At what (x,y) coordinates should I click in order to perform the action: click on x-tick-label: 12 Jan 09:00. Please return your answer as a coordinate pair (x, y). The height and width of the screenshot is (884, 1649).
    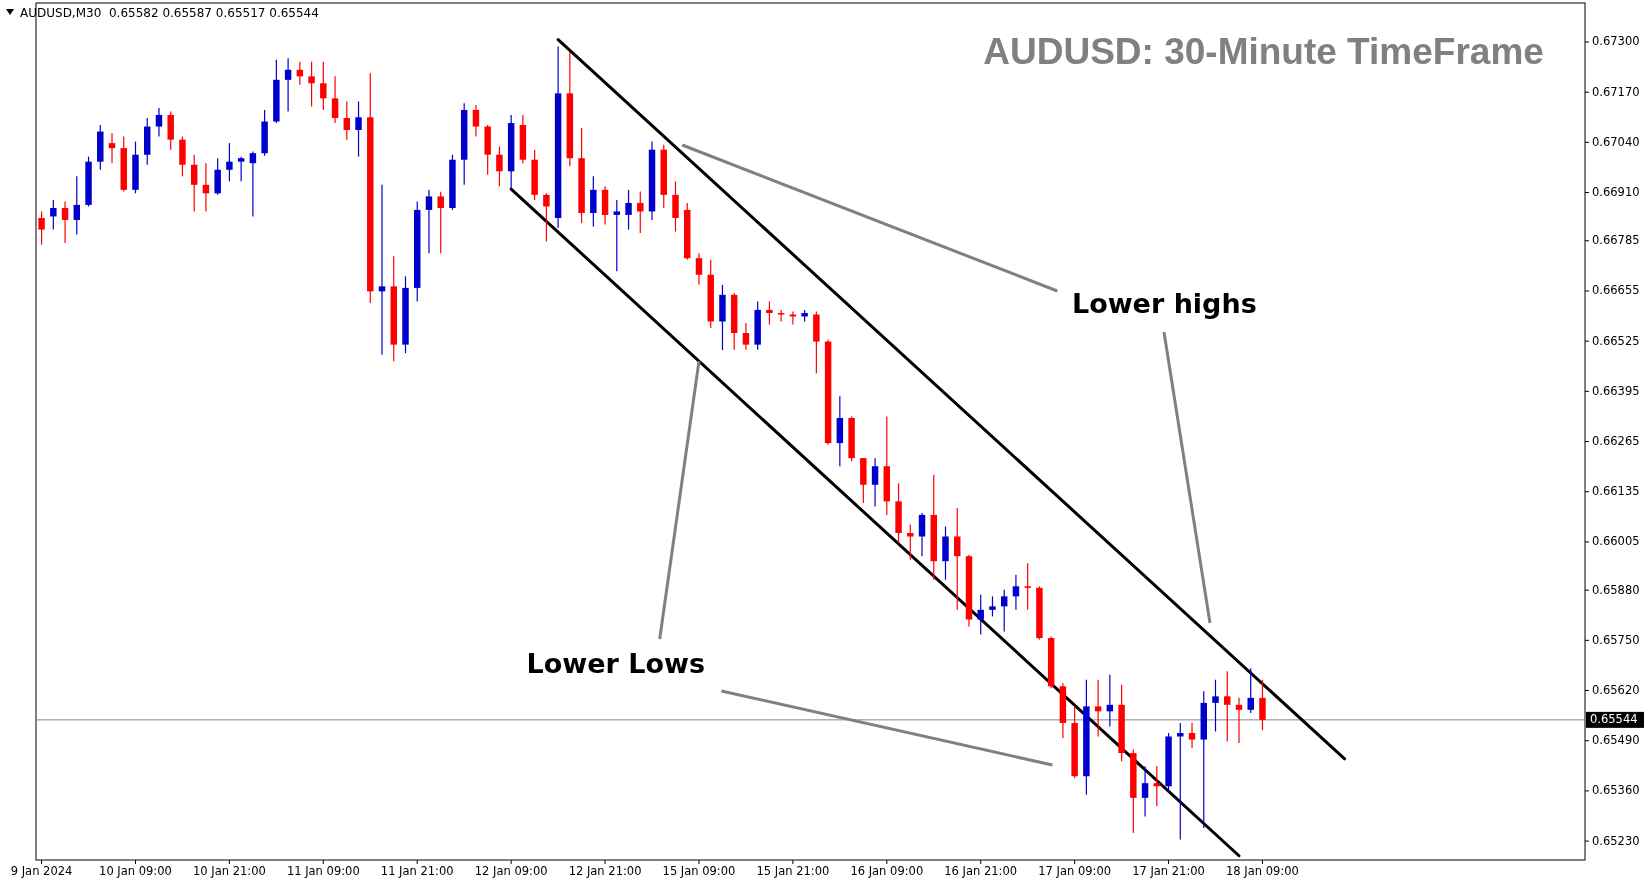
    Looking at the image, I should click on (511, 871).